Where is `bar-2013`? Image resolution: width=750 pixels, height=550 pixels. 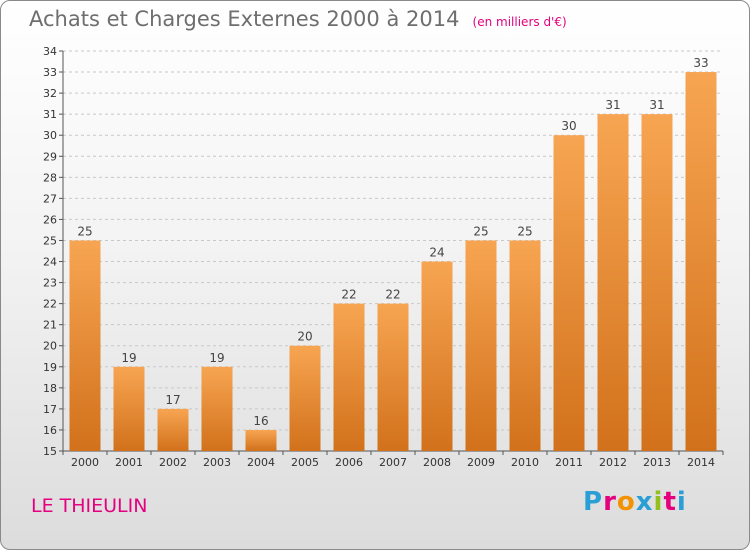 bar-2013 is located at coordinates (657, 282).